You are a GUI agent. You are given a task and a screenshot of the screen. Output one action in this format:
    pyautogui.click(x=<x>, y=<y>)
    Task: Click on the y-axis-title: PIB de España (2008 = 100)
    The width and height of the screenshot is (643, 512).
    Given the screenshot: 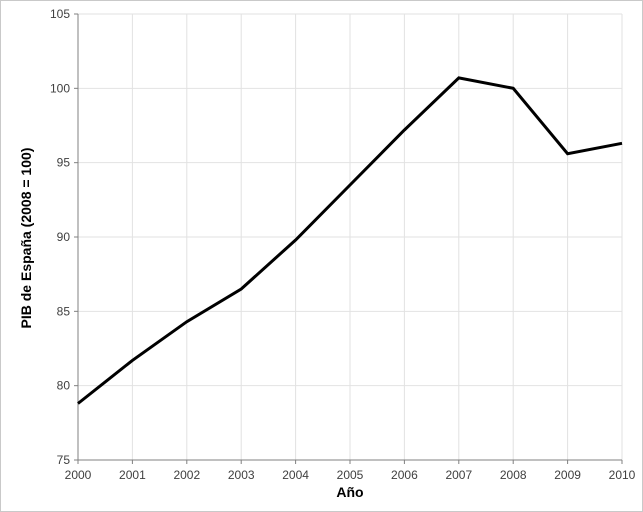 What is the action you would take?
    pyautogui.click(x=26, y=238)
    